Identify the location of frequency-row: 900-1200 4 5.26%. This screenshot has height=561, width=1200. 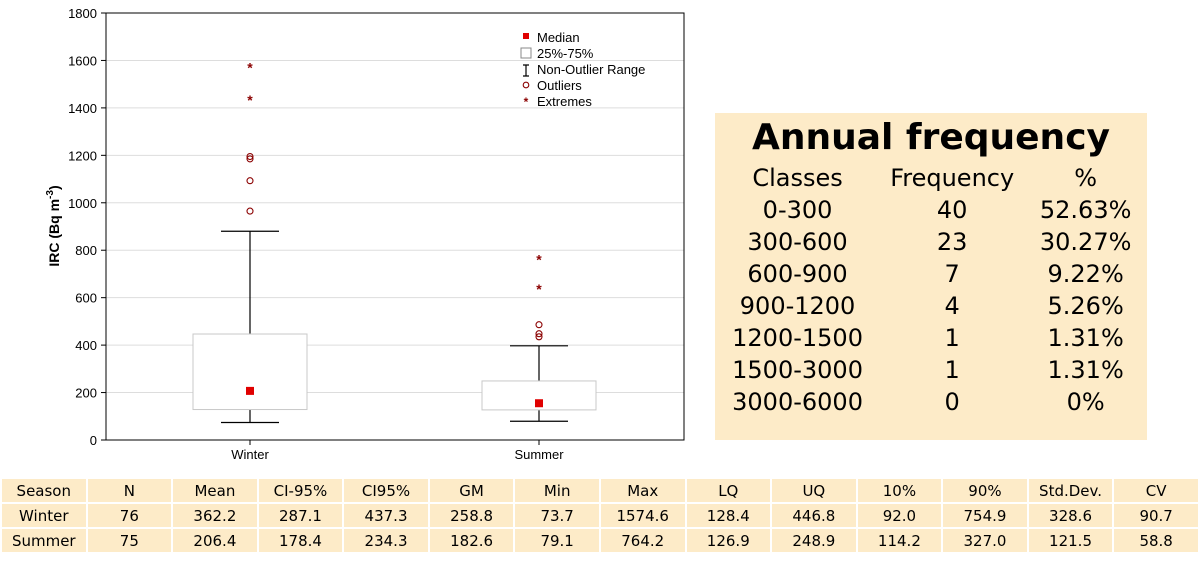
(931, 306).